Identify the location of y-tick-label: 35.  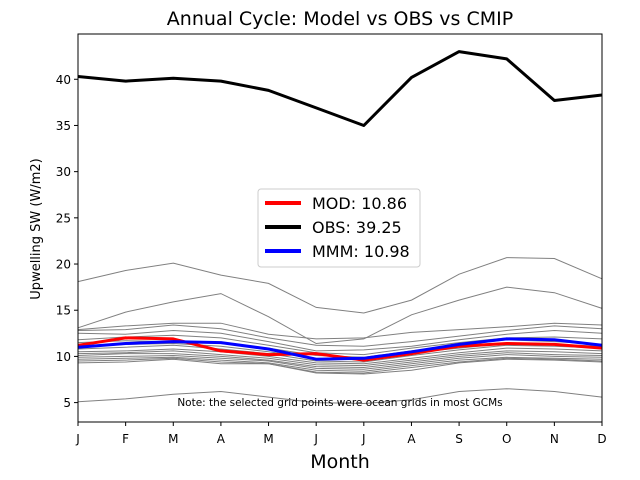
(63, 126).